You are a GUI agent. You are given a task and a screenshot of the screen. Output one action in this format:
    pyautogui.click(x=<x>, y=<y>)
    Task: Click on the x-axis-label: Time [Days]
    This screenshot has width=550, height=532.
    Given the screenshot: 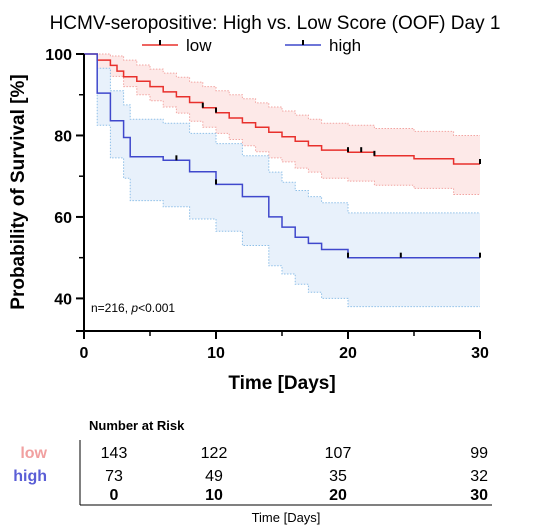 What is the action you would take?
    pyautogui.click(x=281, y=383)
    